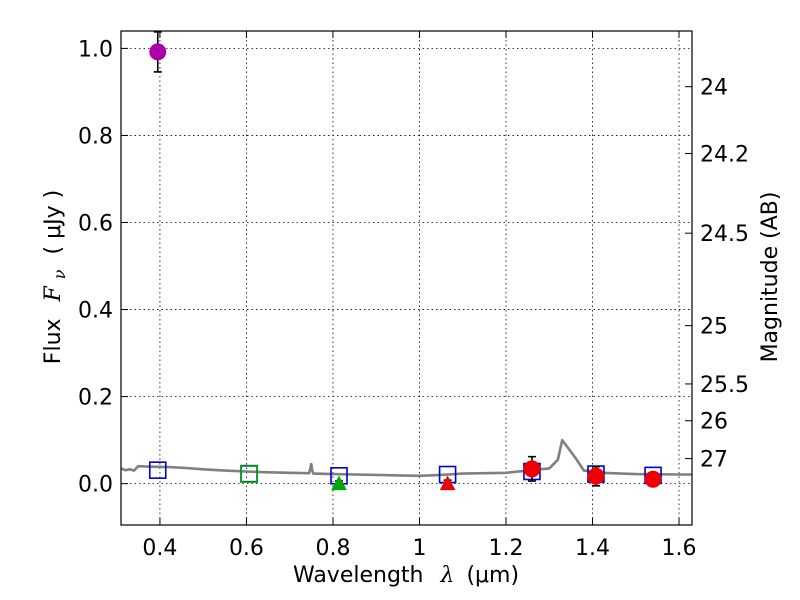  I want to click on y2-tick-label: 24.2, so click(724, 154).